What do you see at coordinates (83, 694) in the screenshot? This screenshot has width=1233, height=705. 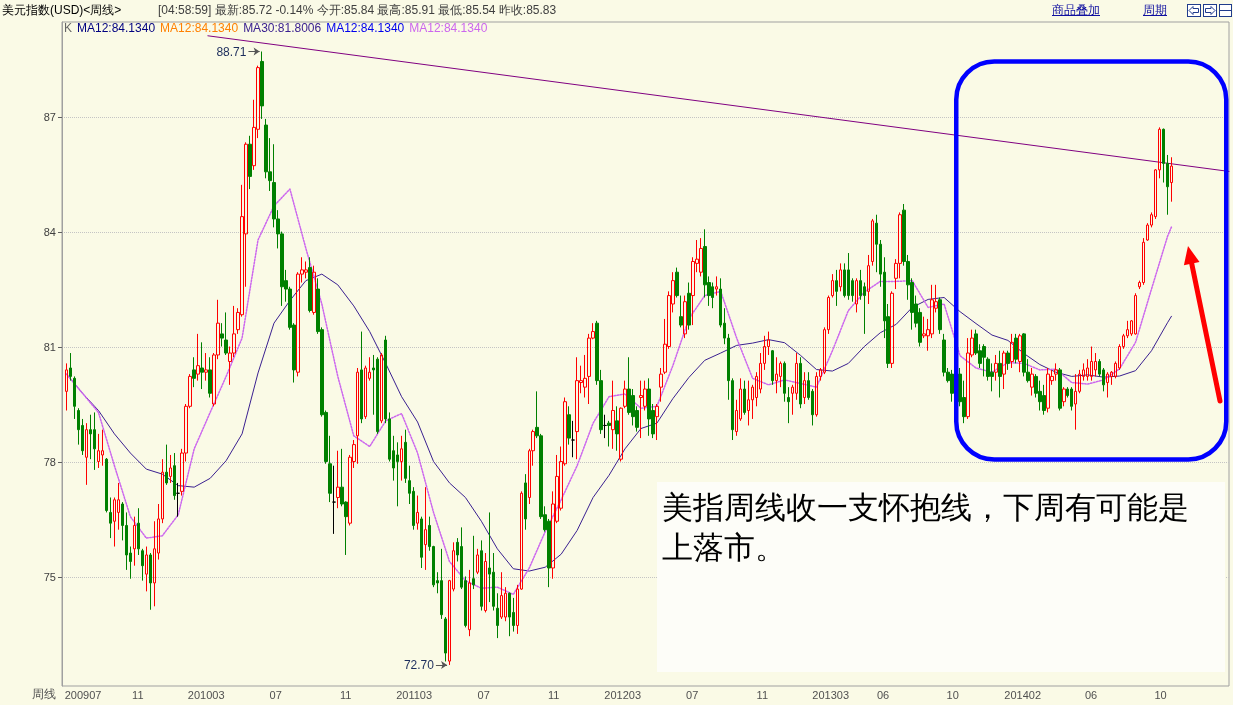 I see `x-tick-label: 200907` at bounding box center [83, 694].